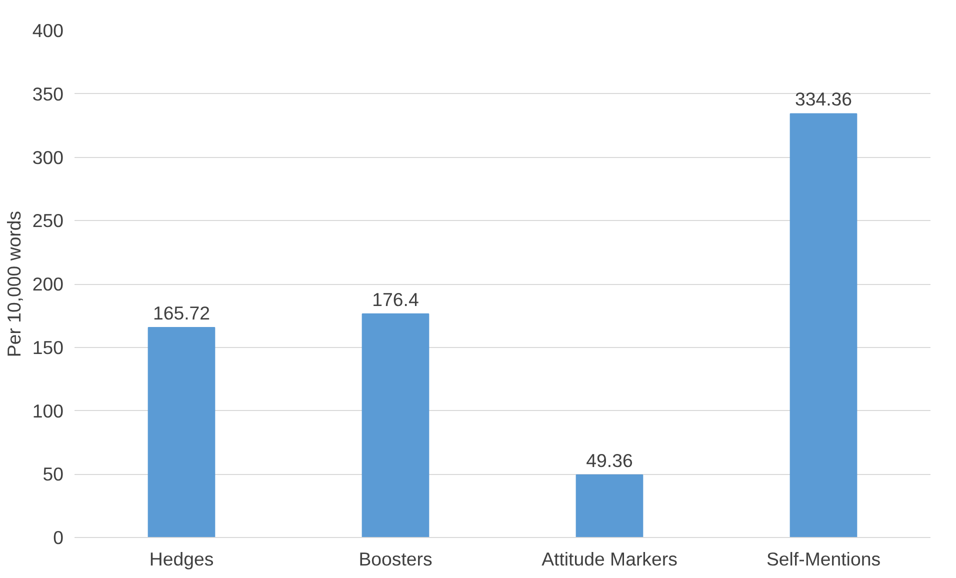 The height and width of the screenshot is (578, 956). What do you see at coordinates (48, 221) in the screenshot?
I see `y-tick-label: 250` at bounding box center [48, 221].